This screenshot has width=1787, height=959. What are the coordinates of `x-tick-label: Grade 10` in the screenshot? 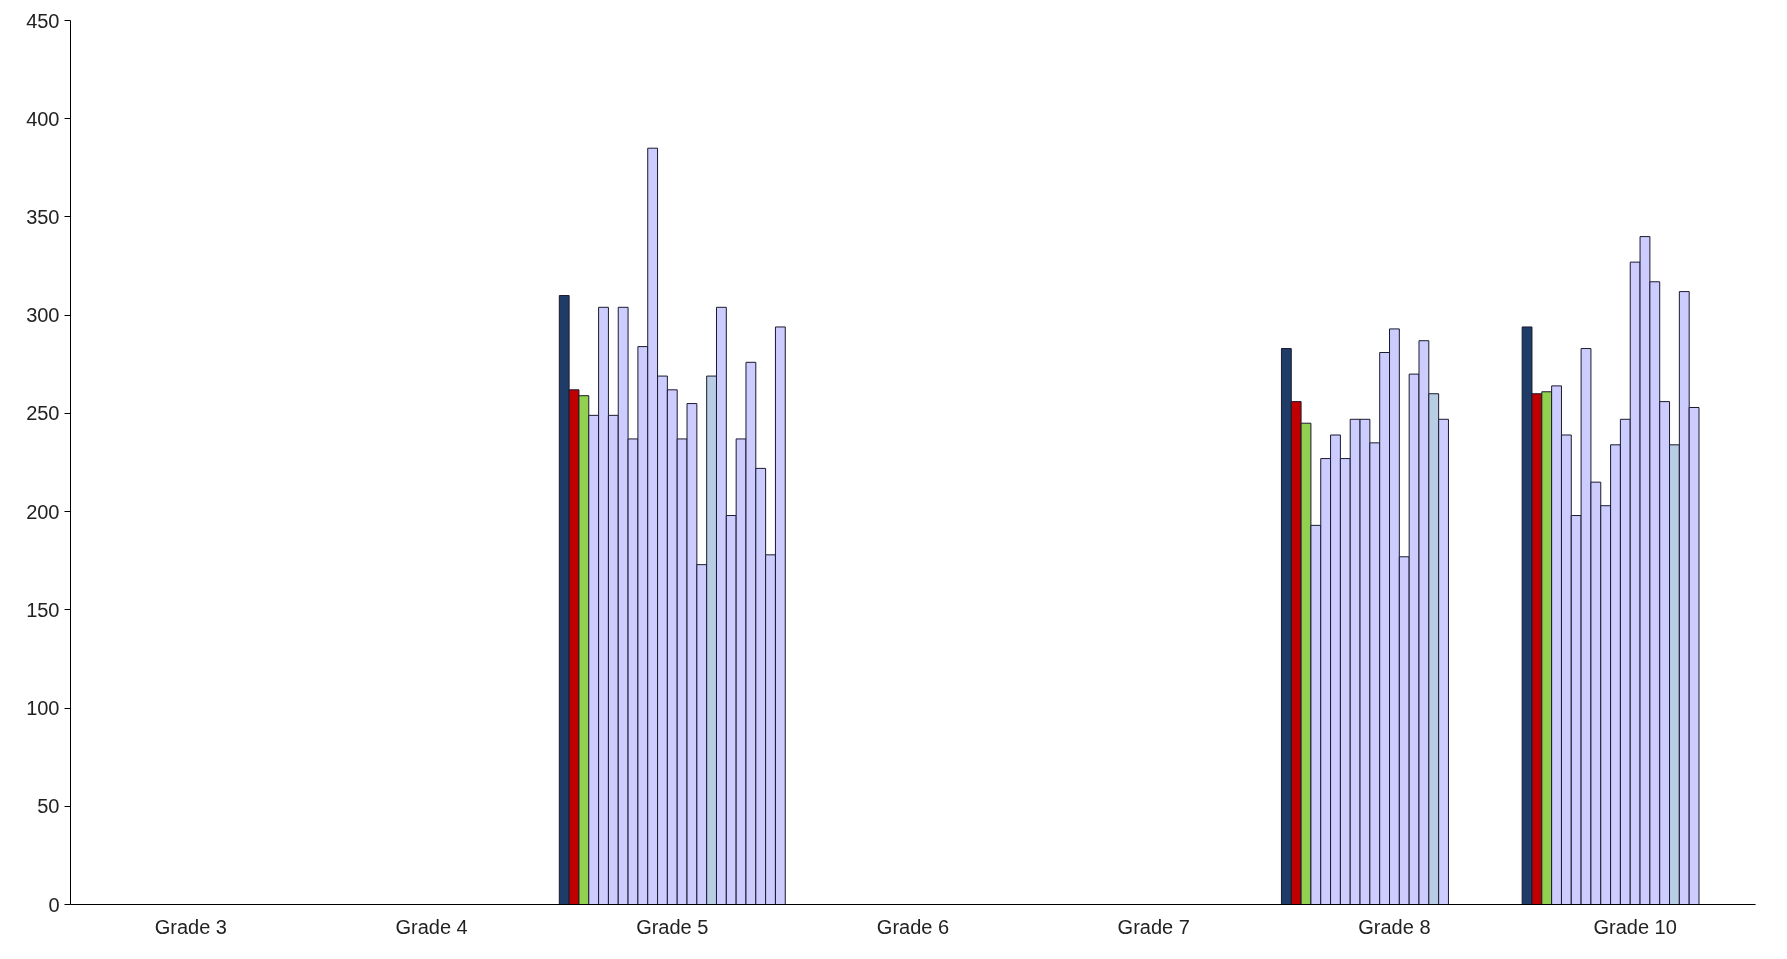 It's located at (1635, 926).